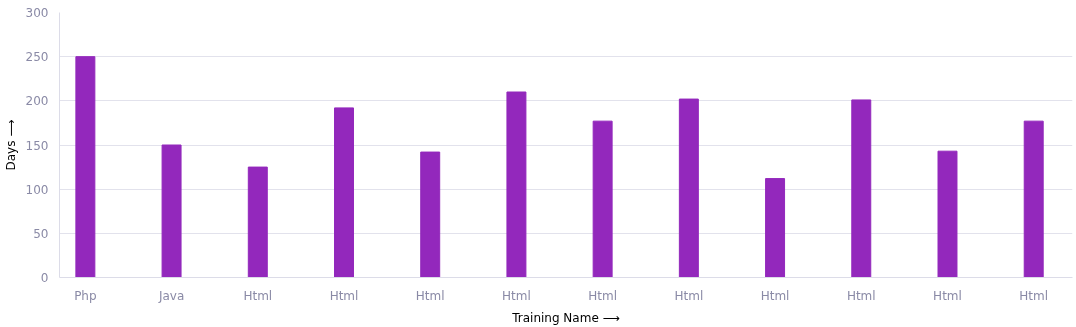 This screenshot has height=327, width=1076. Describe the element at coordinates (10, 145) in the screenshot. I see `y-axis-title: Days ⟶` at that location.